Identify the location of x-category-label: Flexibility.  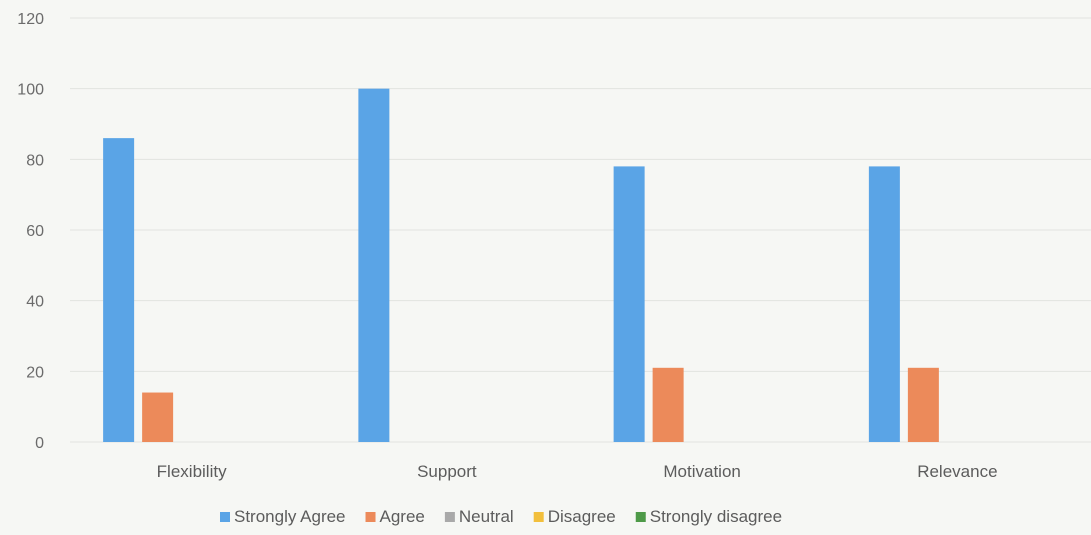
(192, 471).